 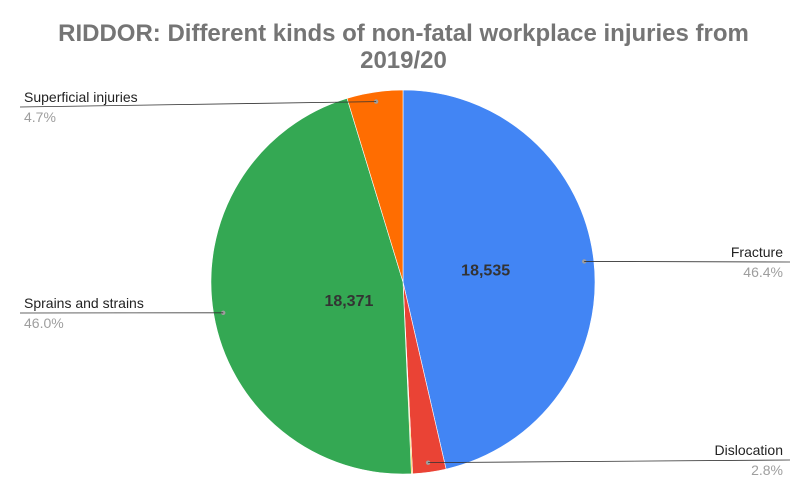 I want to click on callout-line-superficial-injuries, so click(x=198, y=104).